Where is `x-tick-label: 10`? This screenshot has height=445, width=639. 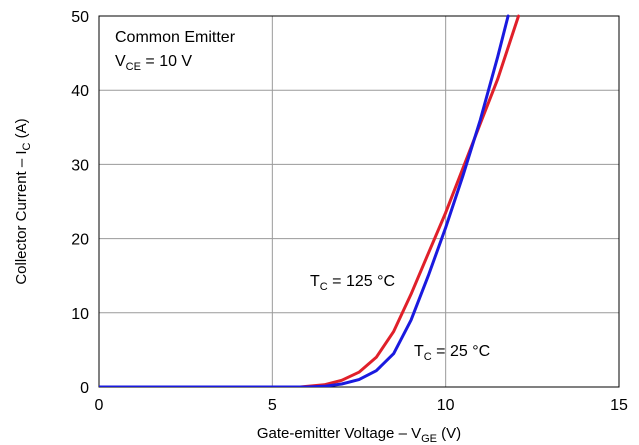 x-tick-label: 10 is located at coordinates (446, 405).